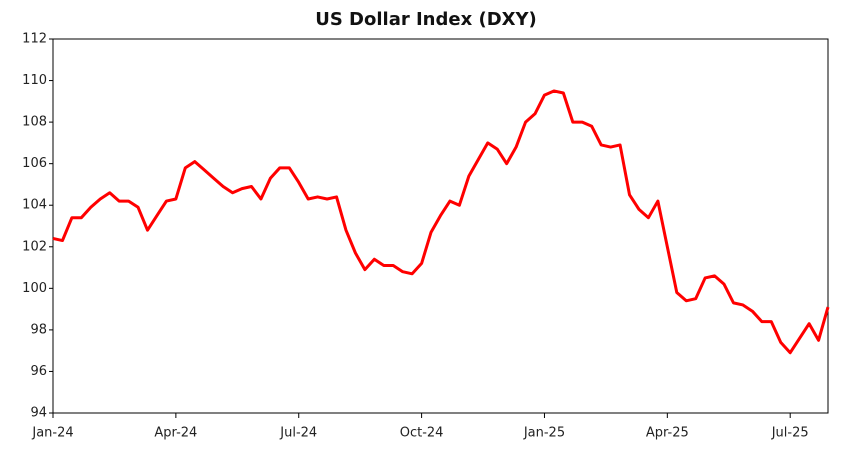 The width and height of the screenshot is (852, 467). Describe the element at coordinates (544, 433) in the screenshot. I see `x-tick-label: Jan-25` at that location.